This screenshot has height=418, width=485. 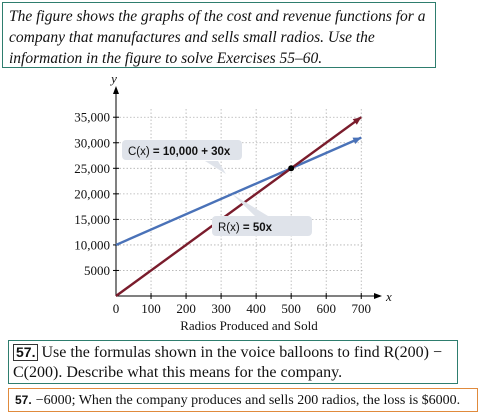 I want to click on x-axis-letter: x, so click(x=388, y=296).